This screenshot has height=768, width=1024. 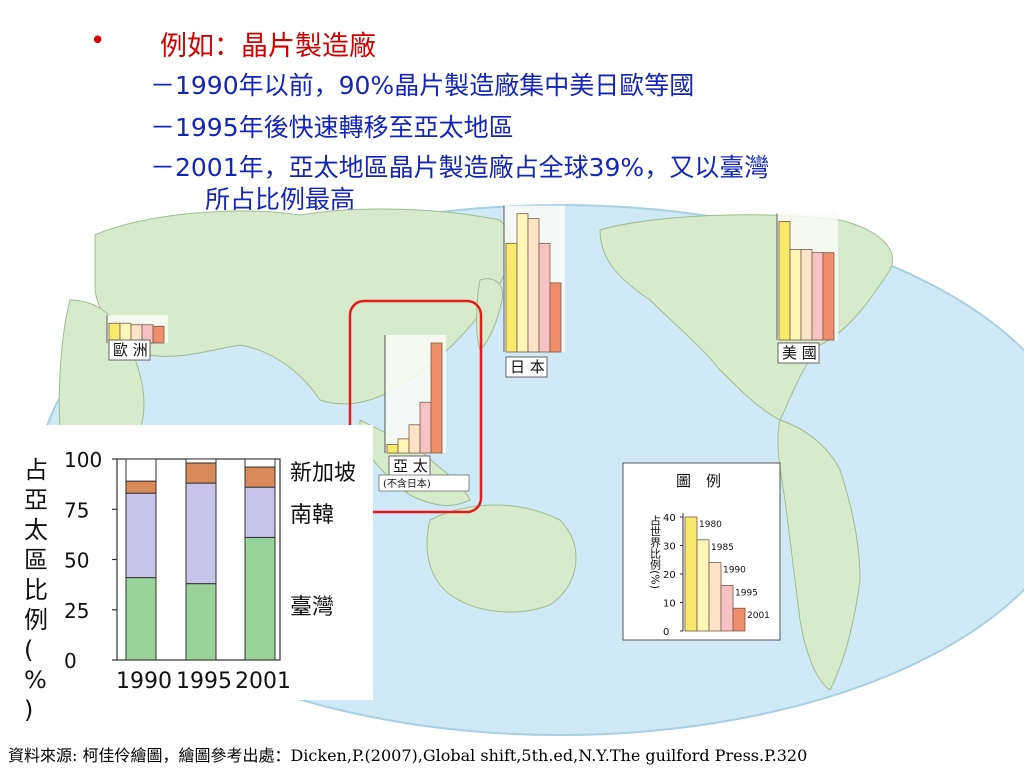 I want to click on stacked-seg-南韓-2001, so click(x=260, y=512).